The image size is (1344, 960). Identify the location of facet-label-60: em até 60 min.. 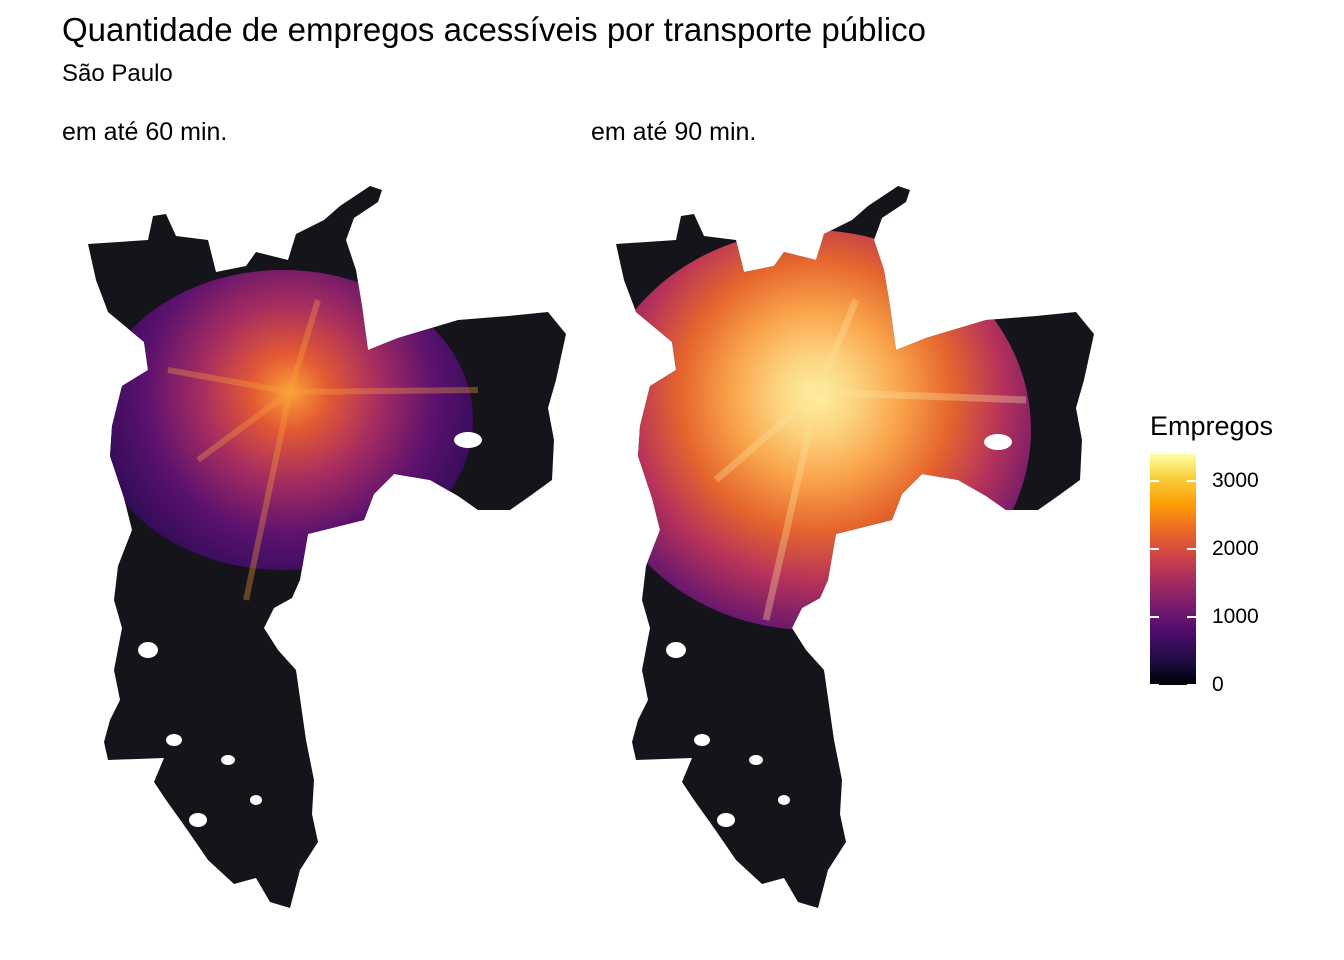
(145, 132).